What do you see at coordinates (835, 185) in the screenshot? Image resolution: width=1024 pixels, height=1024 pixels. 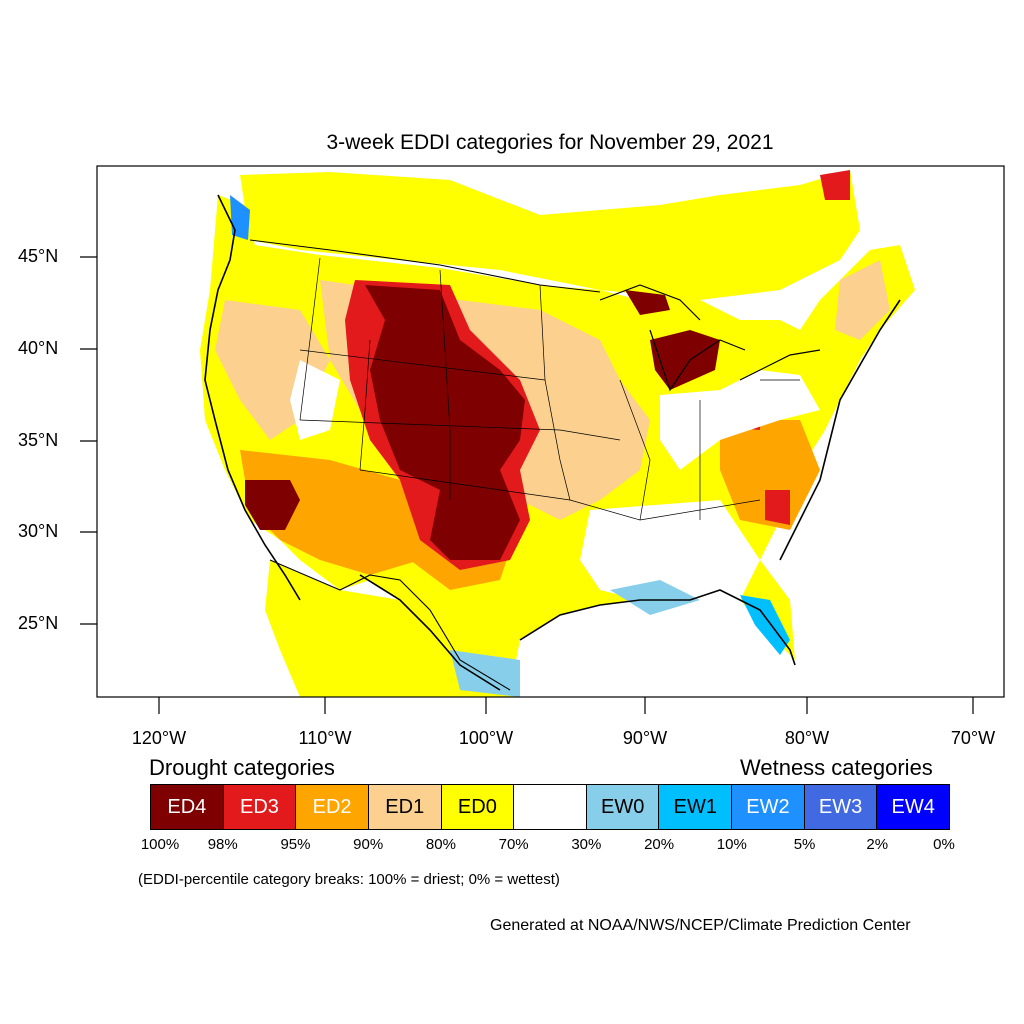 I see `ed3-canada-east` at bounding box center [835, 185].